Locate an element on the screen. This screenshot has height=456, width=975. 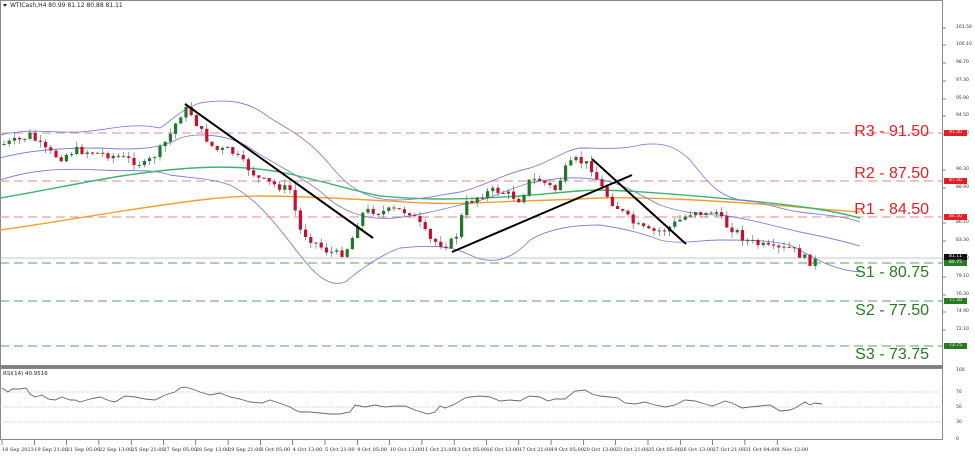
time-axis-label: 5 Oct 21:00 is located at coordinates (340, 450).